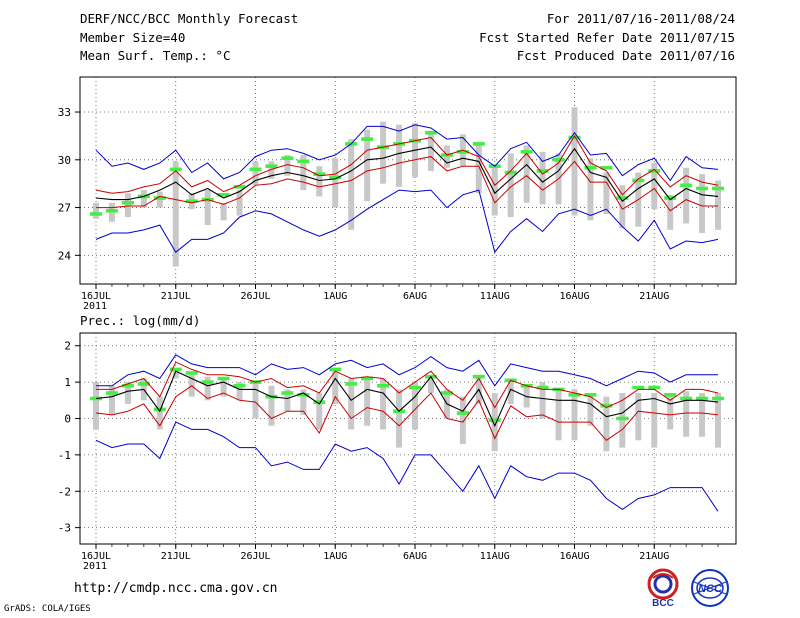 The width and height of the screenshot is (800, 618). Describe the element at coordinates (415, 556) in the screenshot. I see `prec-xtick-label: 6AUG` at that location.